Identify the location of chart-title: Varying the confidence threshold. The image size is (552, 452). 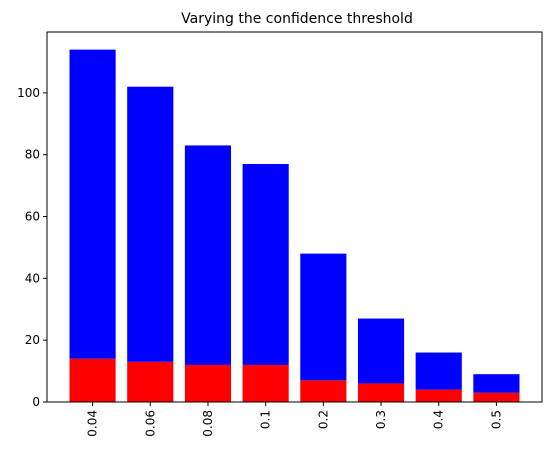
(297, 19).